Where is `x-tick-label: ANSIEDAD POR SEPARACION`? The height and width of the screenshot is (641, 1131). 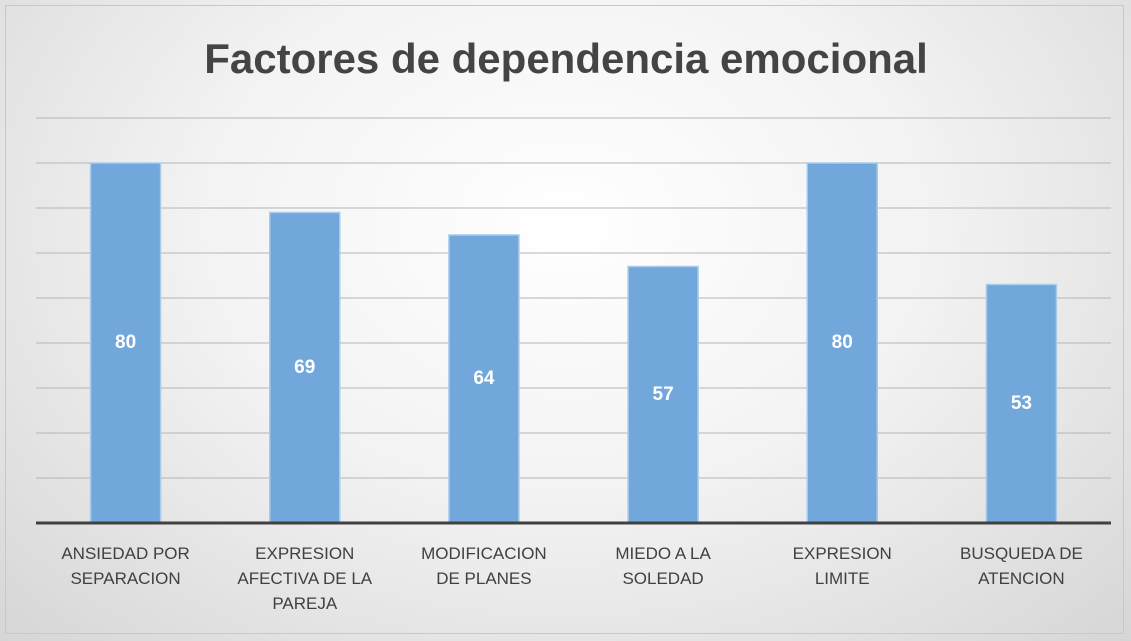
x-tick-label: ANSIEDAD POR SEPARACION is located at coordinates (125, 566).